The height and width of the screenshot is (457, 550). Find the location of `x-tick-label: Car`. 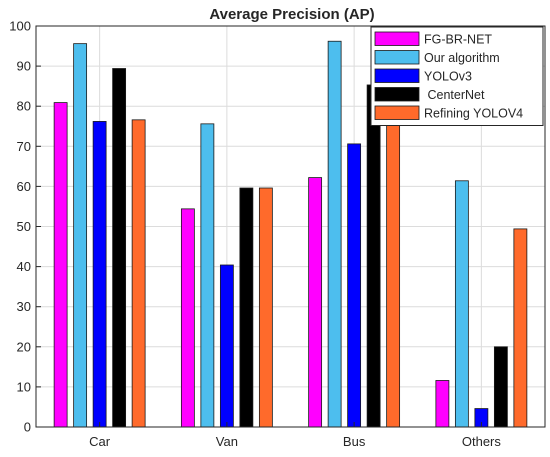

x-tick-label: Car is located at coordinates (100, 441).